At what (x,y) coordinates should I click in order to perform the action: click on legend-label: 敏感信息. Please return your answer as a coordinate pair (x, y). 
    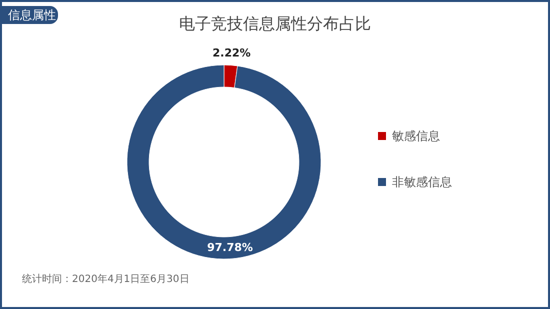
    Looking at the image, I should click on (416, 136).